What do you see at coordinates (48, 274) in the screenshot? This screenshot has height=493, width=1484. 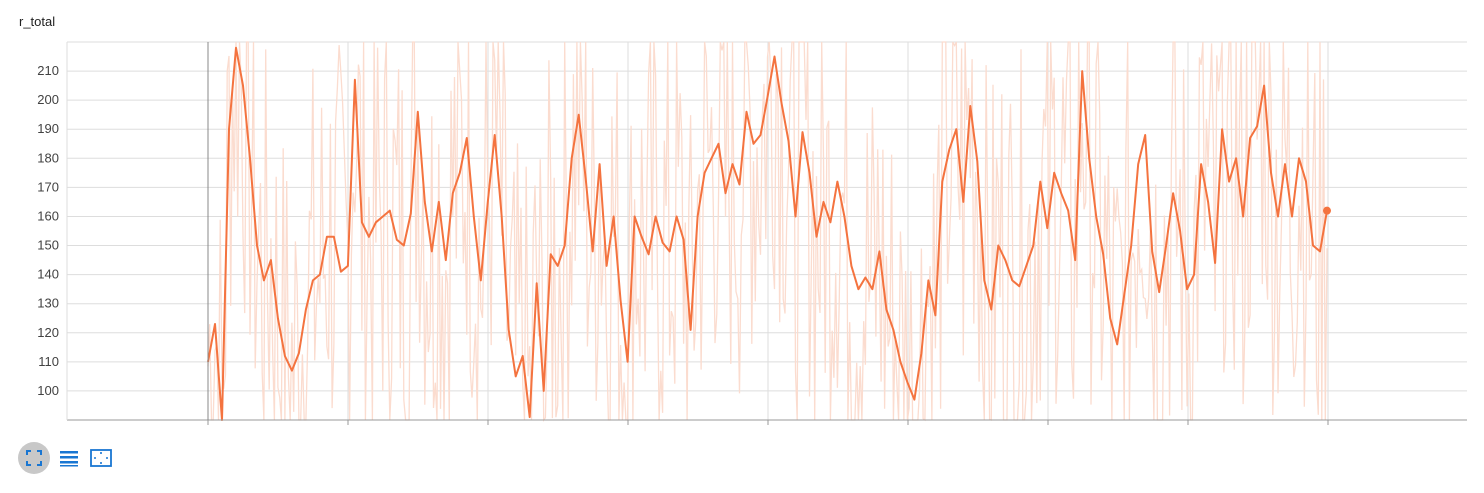 I see `y-tick-label: 140` at bounding box center [48, 274].